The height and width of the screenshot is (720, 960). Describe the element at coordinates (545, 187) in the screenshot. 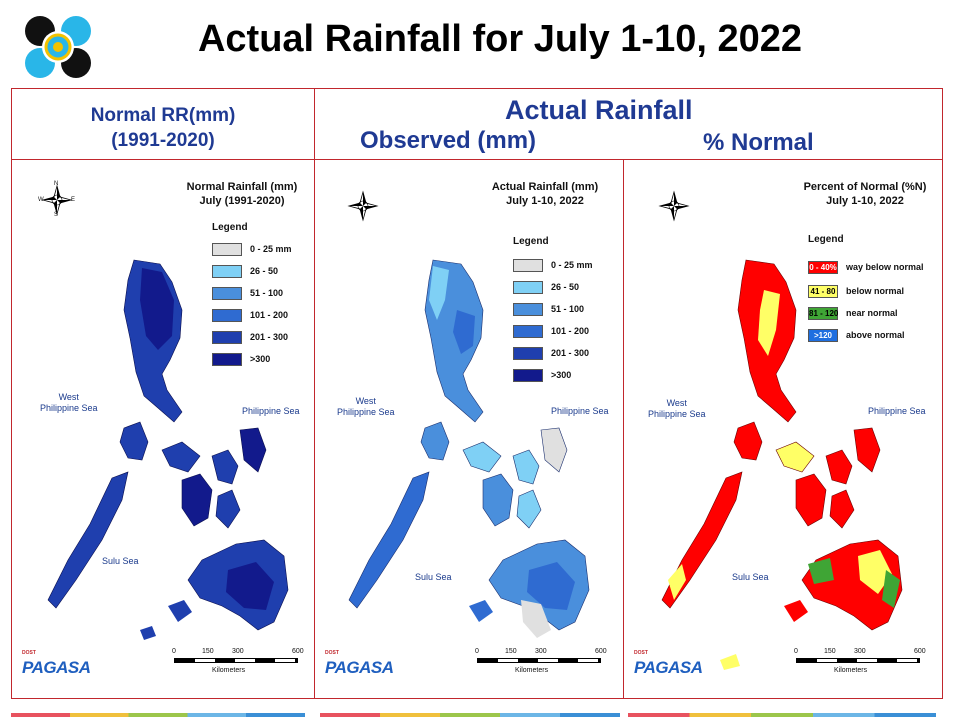

I see `map2-title-line1: Actual Rainfall (mm)` at that location.